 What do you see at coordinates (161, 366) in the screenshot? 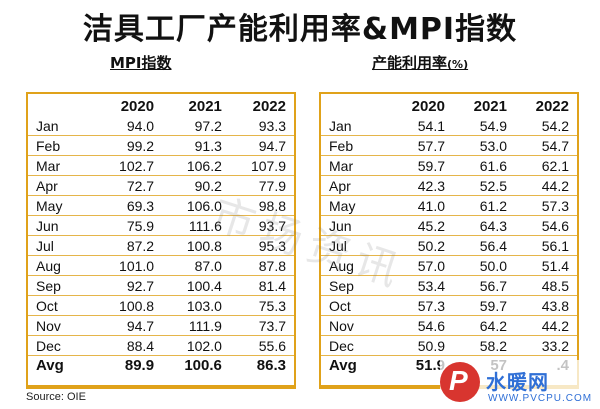
I see `mpi-avg-row: Avg 89.9 100.6 86.3` at bounding box center [161, 366].